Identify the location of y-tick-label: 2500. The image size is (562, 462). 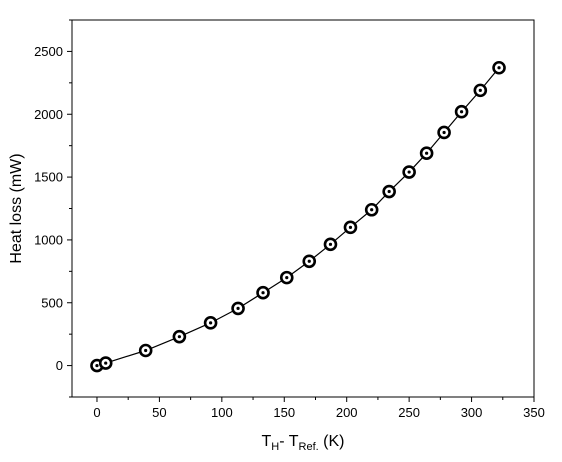
(48, 51).